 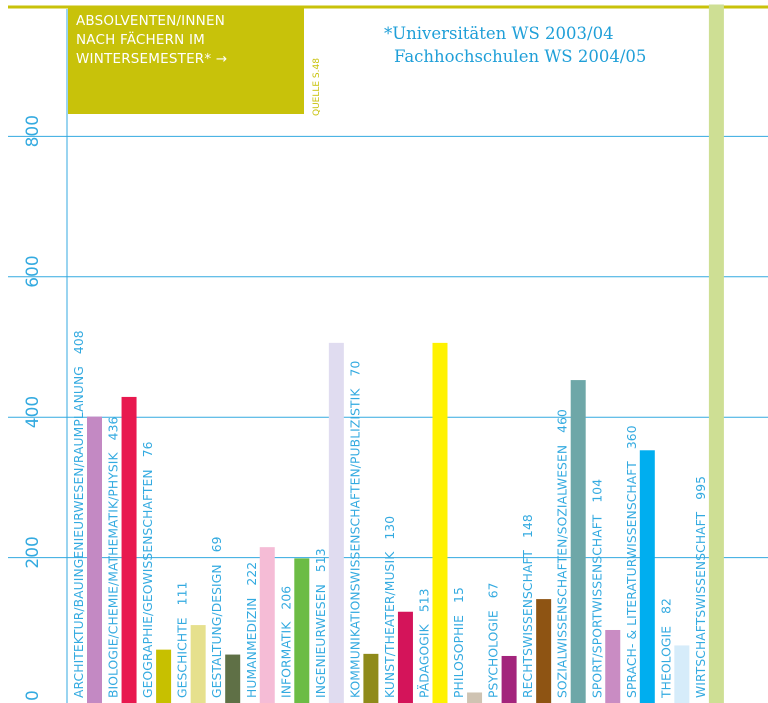 What do you see at coordinates (148, 583) in the screenshot?
I see `bar-category-label: GEOGRAPHIE/GEOWISSENSCHAFTEN` at bounding box center [148, 583].